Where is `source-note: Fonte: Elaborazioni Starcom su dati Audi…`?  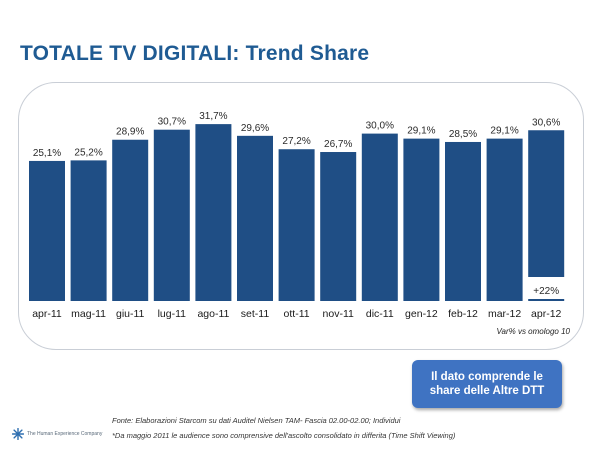 source-note: Fonte: Elaborazioni Starcom su dati Audi… is located at coordinates (256, 420).